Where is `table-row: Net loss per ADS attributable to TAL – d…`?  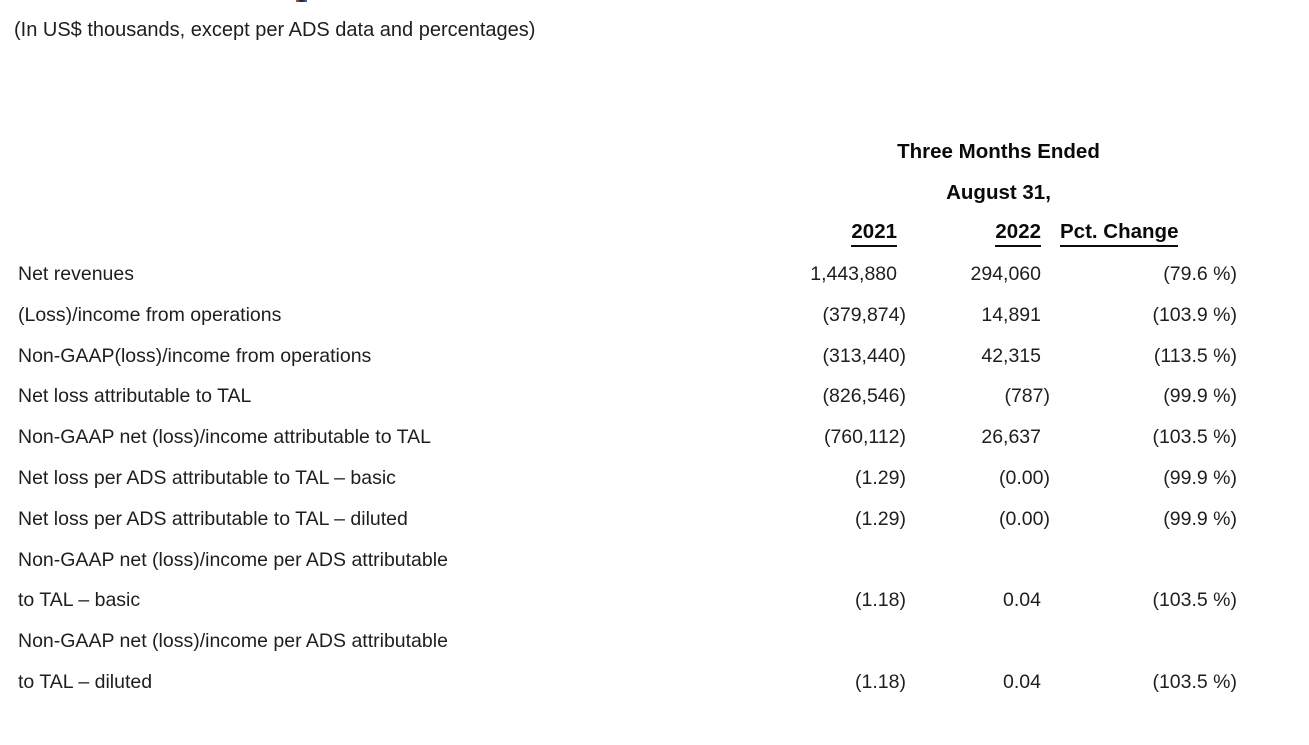
table-row: Net loss per ADS attributable to TAL – d… is located at coordinates (618, 519).